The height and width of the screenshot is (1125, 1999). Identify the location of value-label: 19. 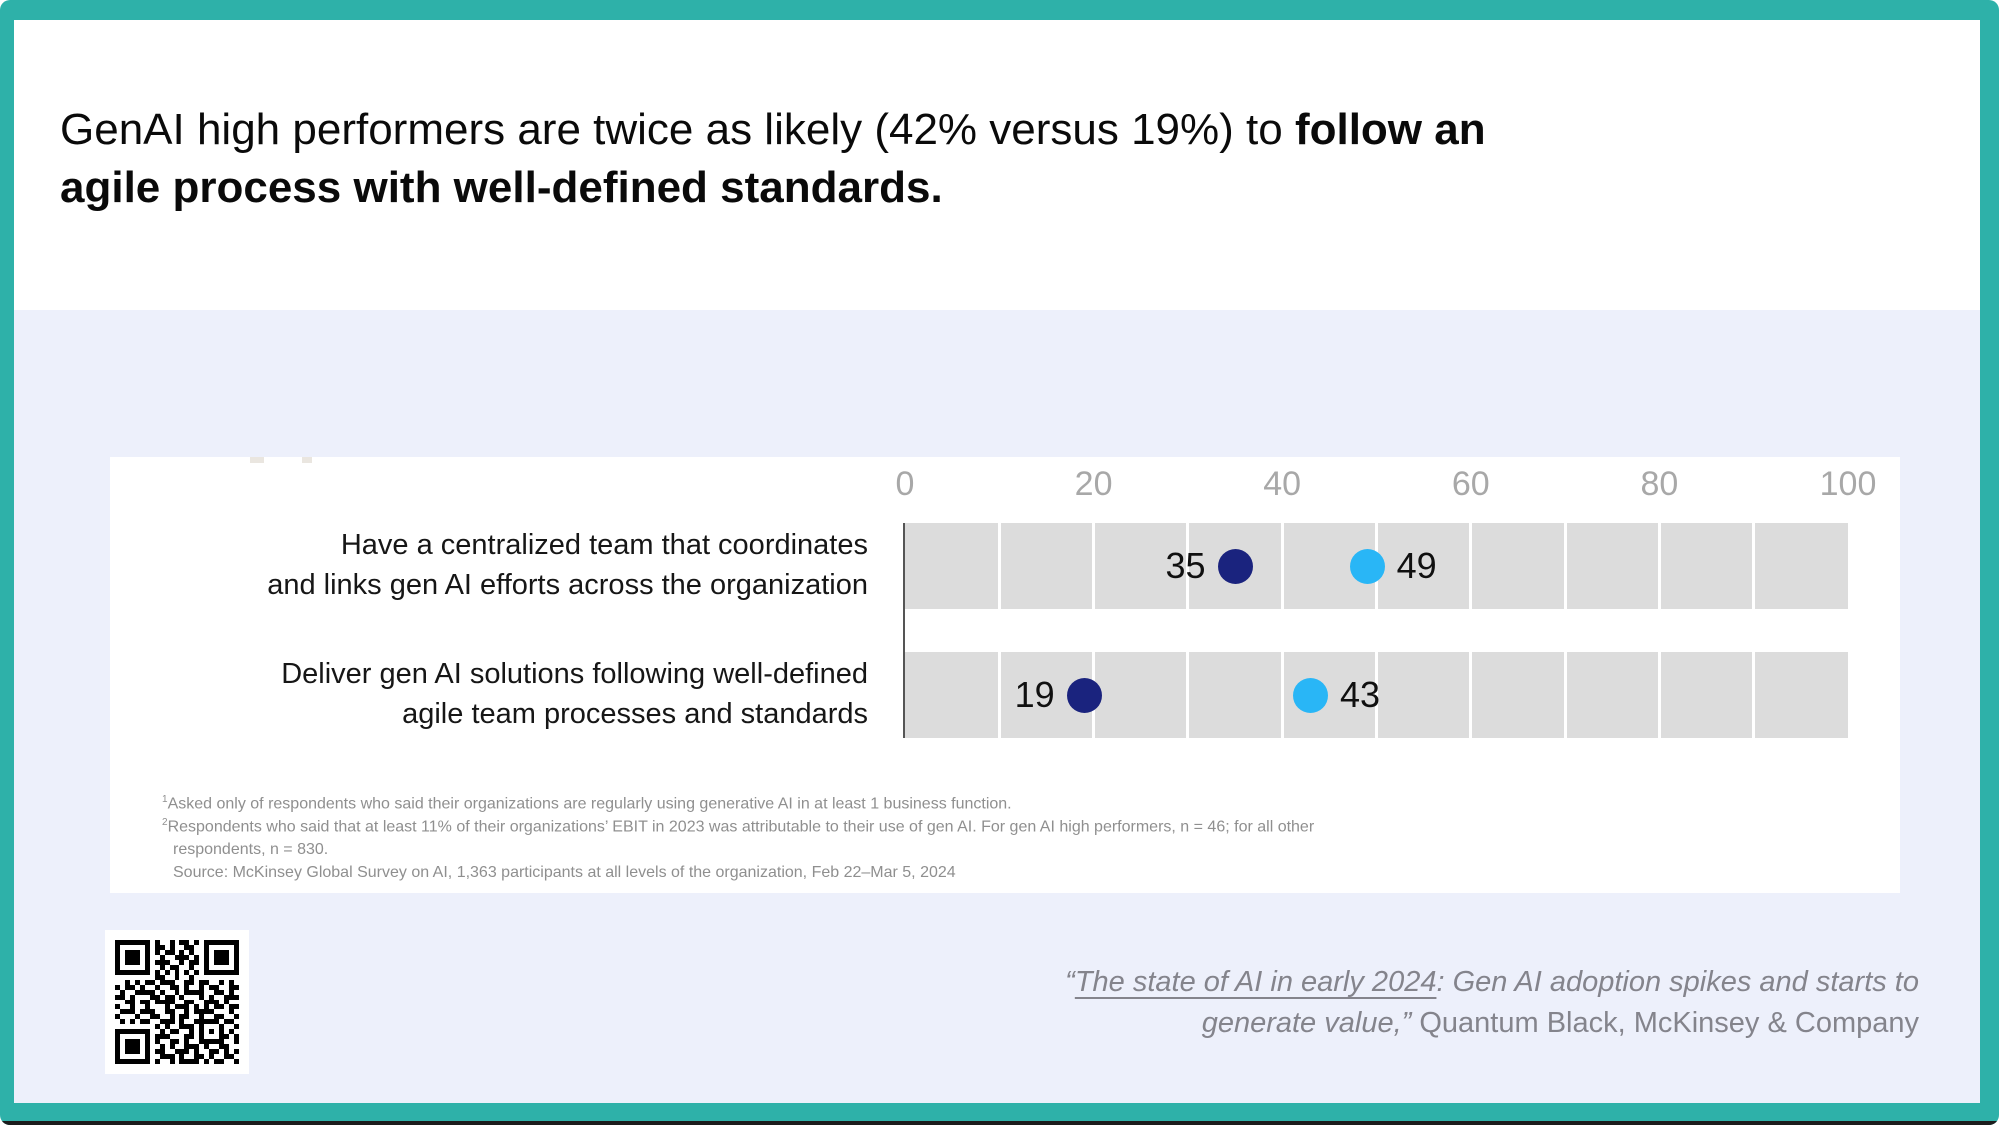
(1034, 694).